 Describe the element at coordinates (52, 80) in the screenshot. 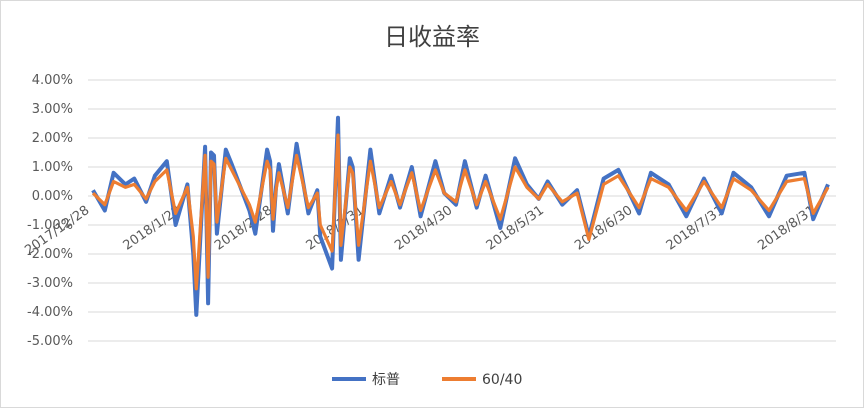

I see `y-tick-label: 4.00%` at that location.